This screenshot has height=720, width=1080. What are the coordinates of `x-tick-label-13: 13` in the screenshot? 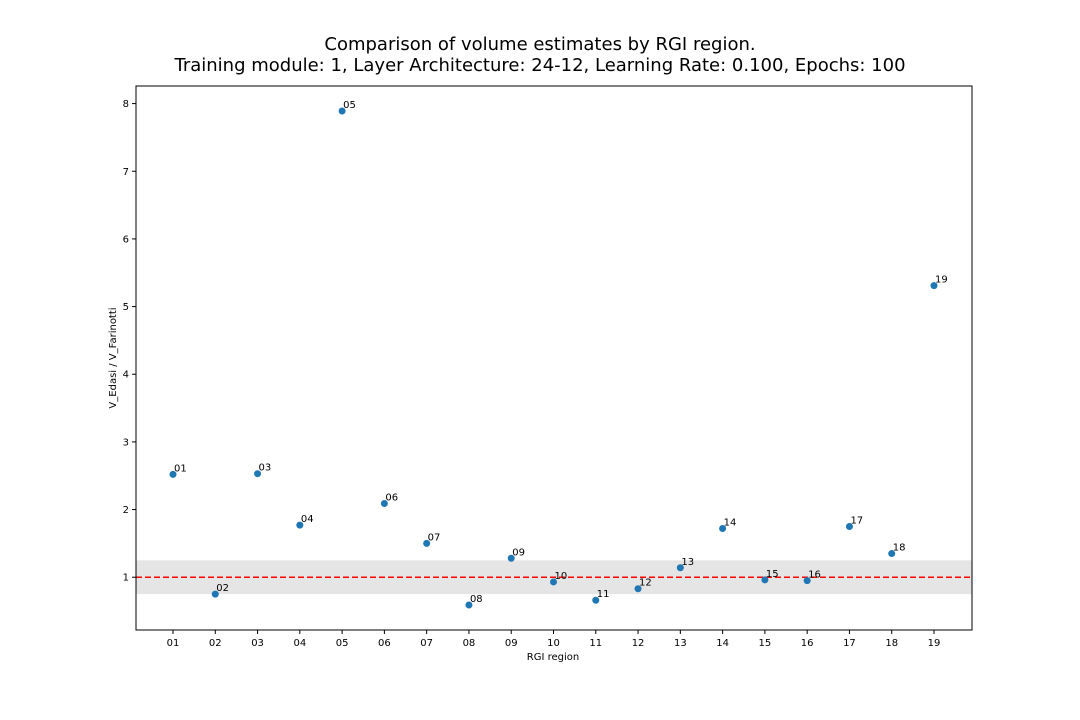 It's located at (680, 643).